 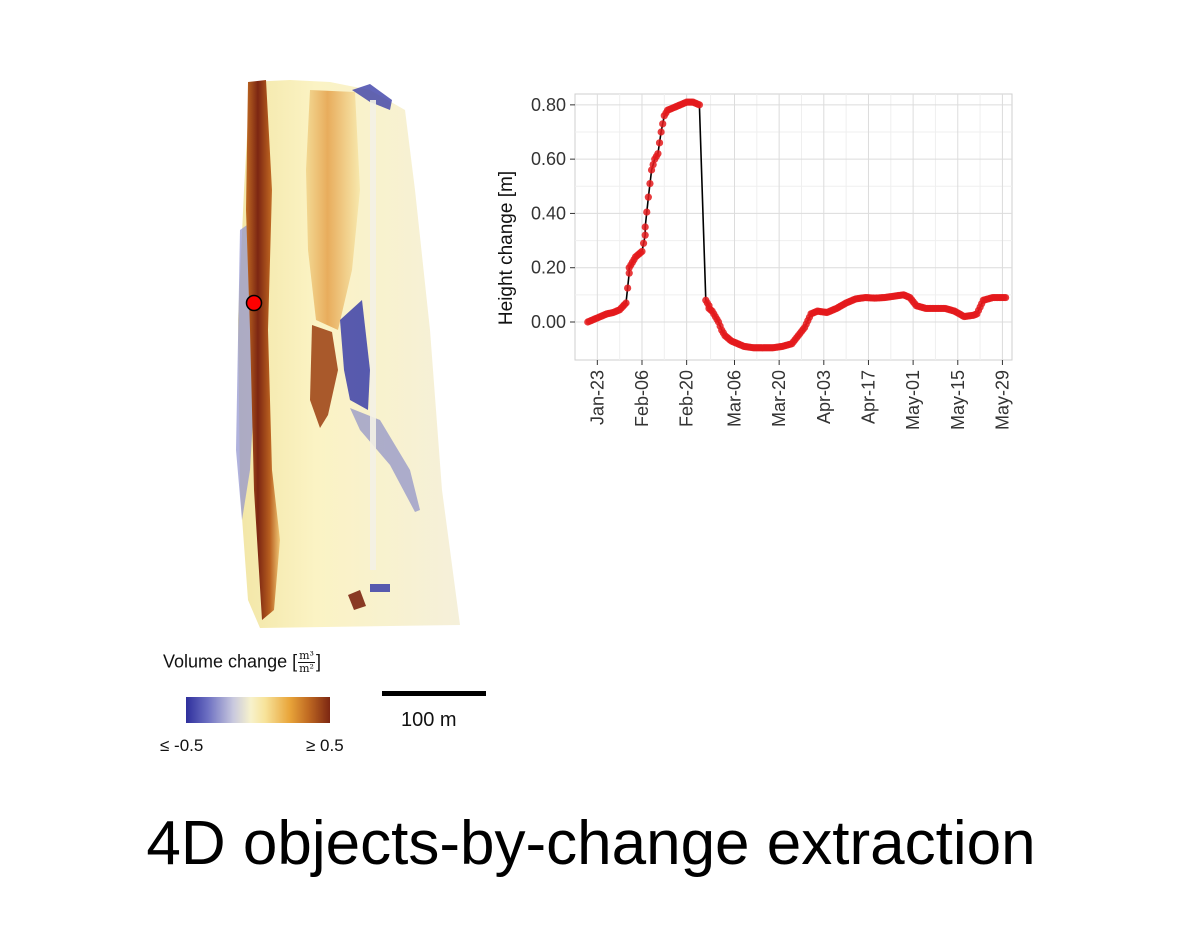 I want to click on legend-unit-fraction: m³ m², so click(x=306, y=662).